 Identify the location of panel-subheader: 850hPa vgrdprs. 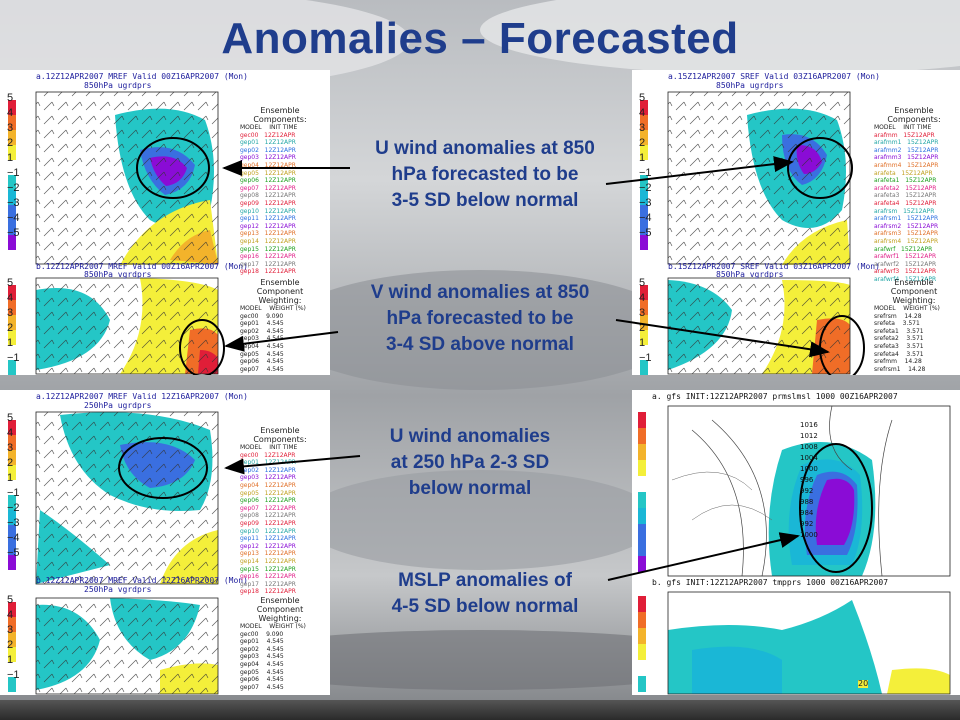
(118, 274).